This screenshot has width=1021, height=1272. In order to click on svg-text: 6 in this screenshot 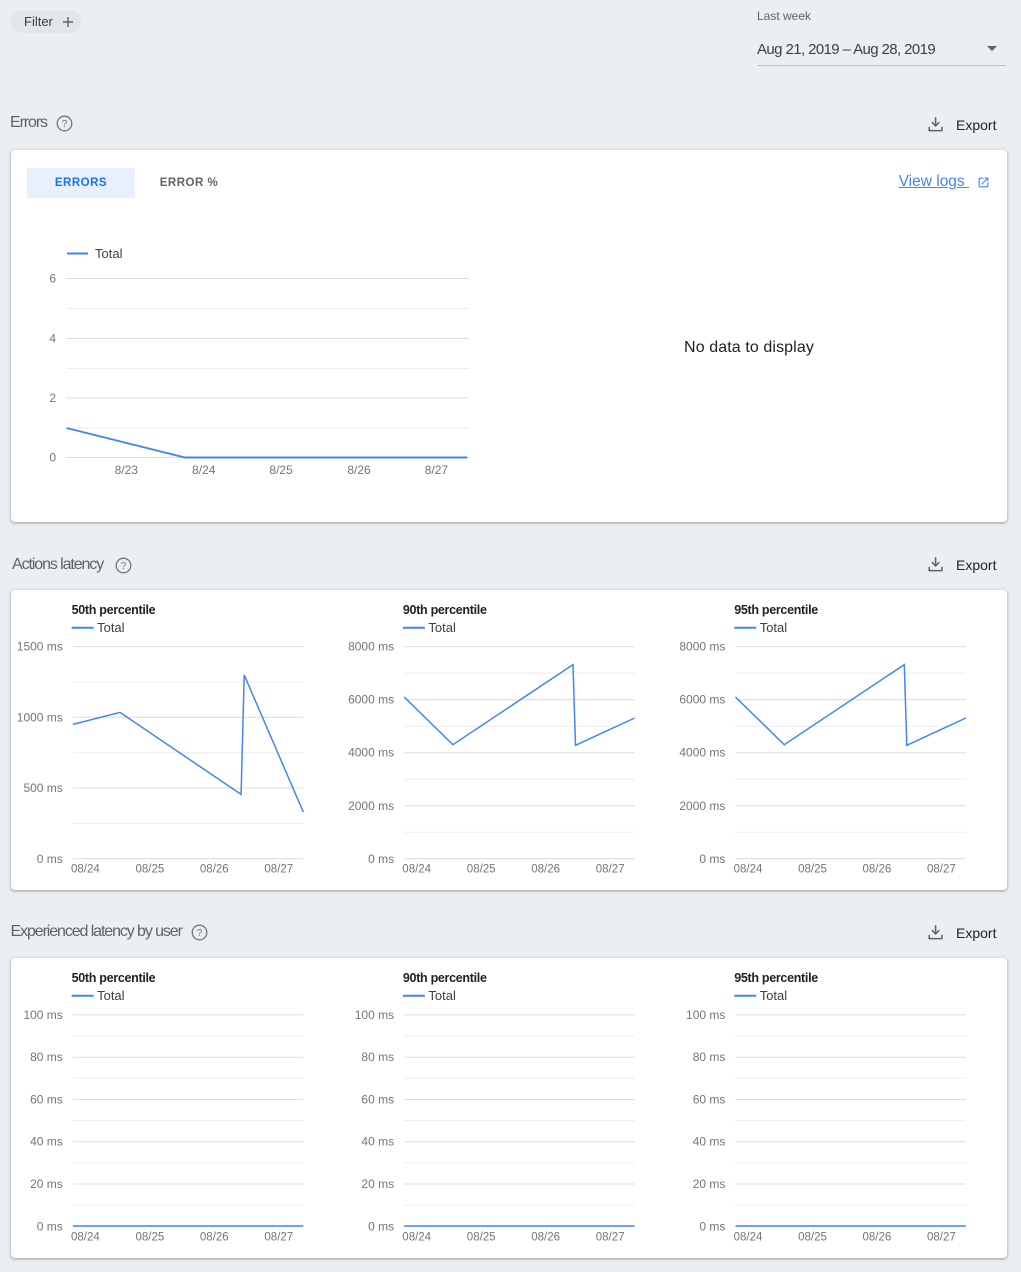, I will do `click(52, 279)`.